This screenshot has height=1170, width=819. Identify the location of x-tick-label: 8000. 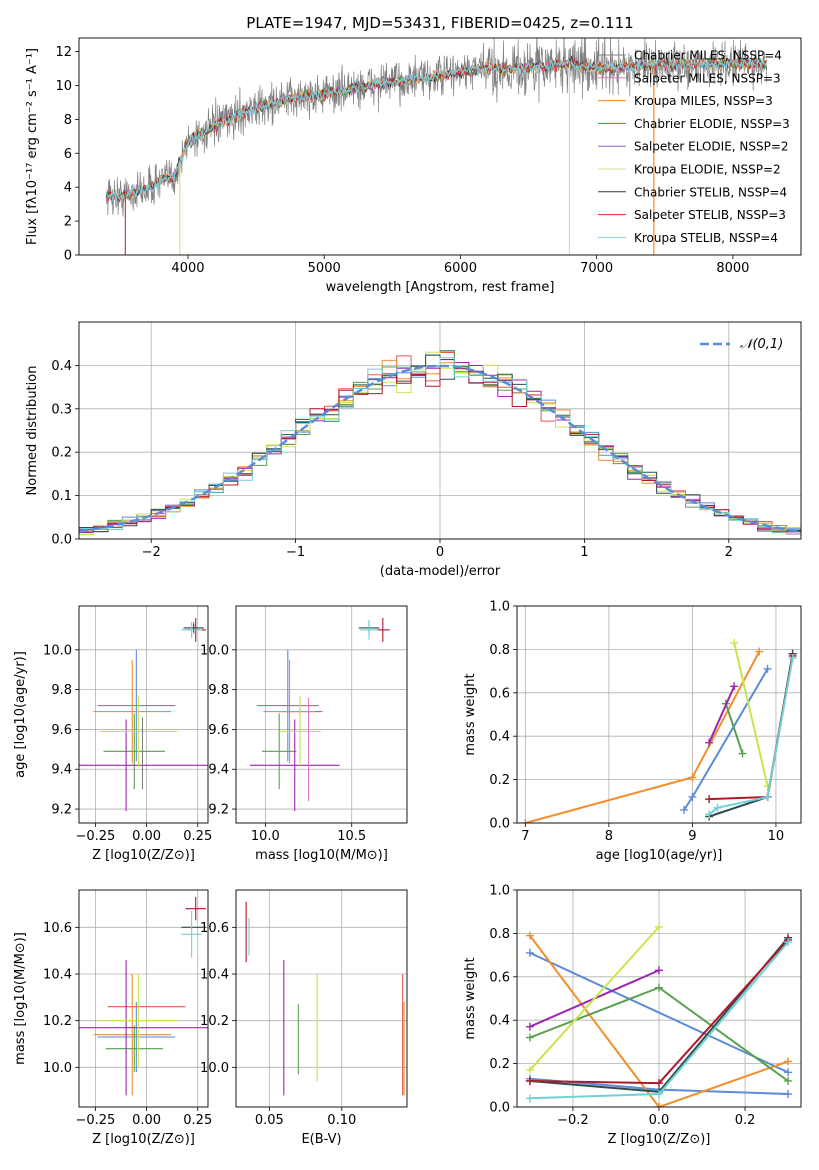
(732, 268).